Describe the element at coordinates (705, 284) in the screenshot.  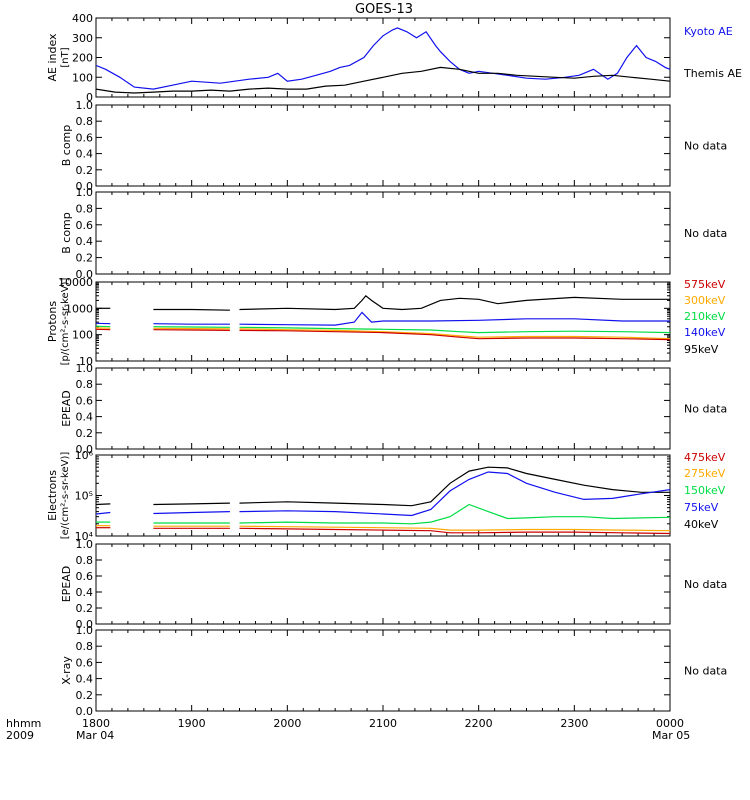
I see `legend-575kev: 575keV` at that location.